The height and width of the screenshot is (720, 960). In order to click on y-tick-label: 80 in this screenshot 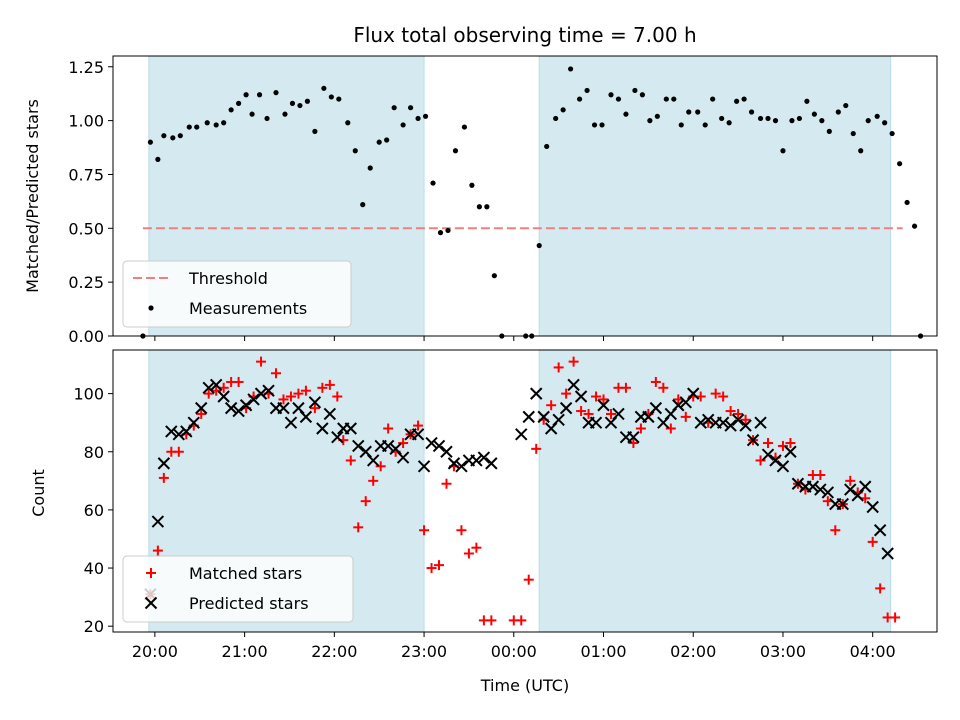, I will do `click(94, 452)`.